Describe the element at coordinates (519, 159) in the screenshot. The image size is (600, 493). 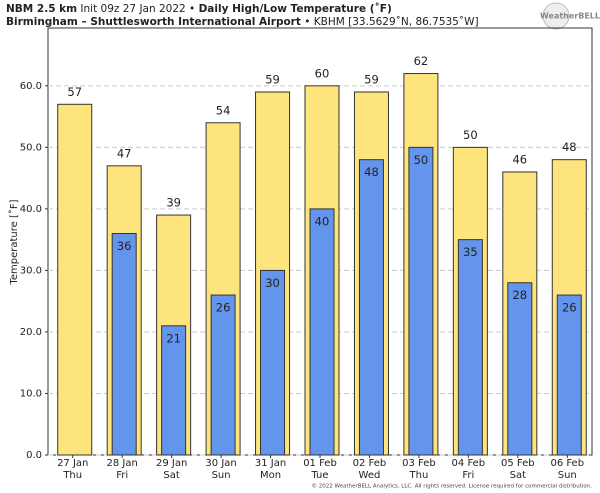
I see `value-label: 46` at that location.